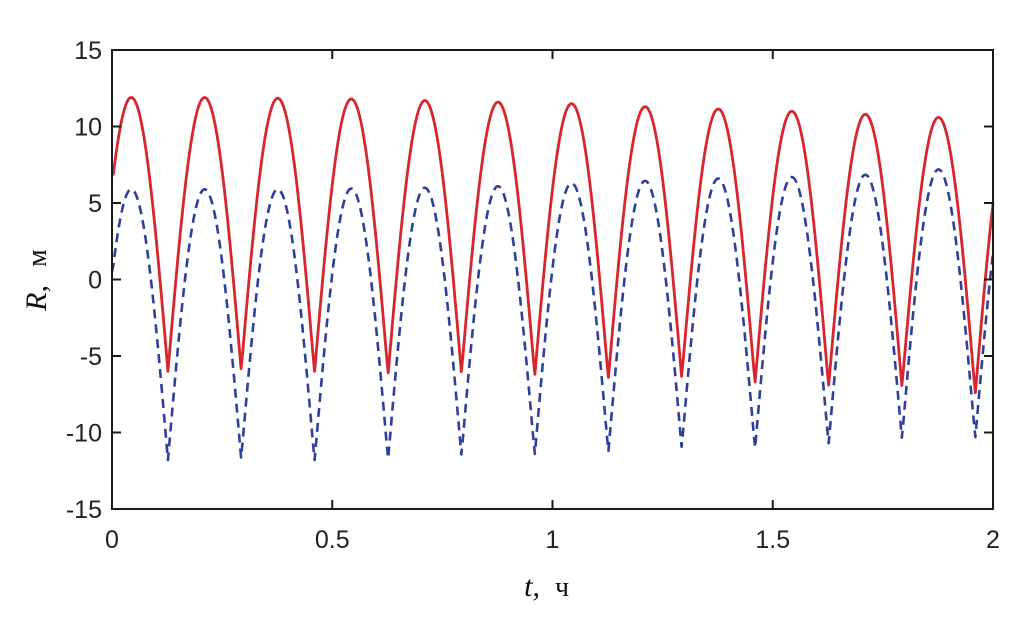 This screenshot has height=620, width=1022. What do you see at coordinates (332, 540) in the screenshot?
I see `x-tick-label-1: 0.5` at bounding box center [332, 540].